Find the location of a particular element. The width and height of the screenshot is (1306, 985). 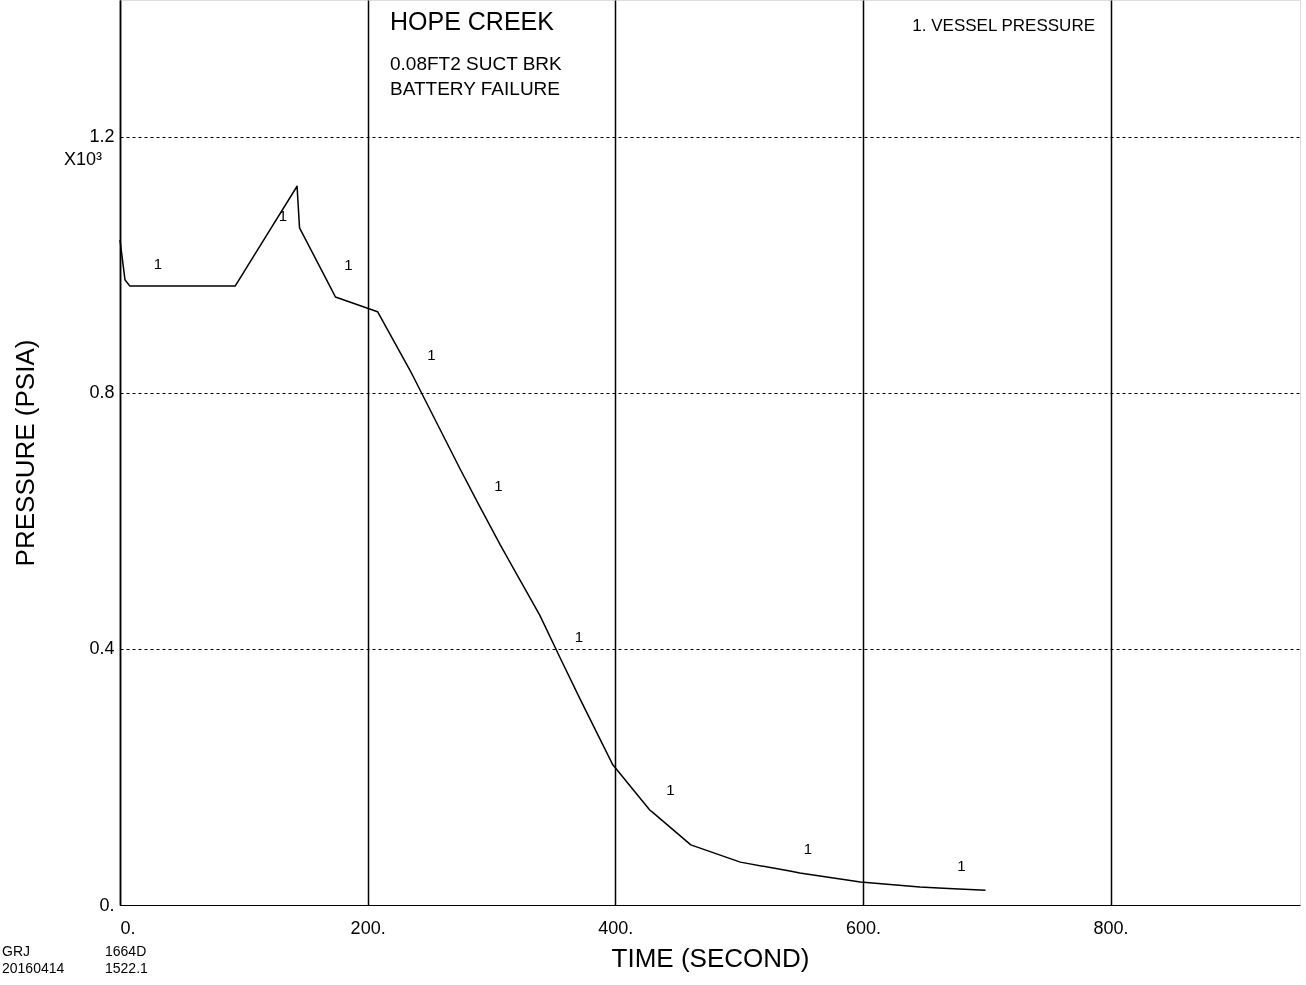

x-tick-label: 600. is located at coordinates (863, 927).